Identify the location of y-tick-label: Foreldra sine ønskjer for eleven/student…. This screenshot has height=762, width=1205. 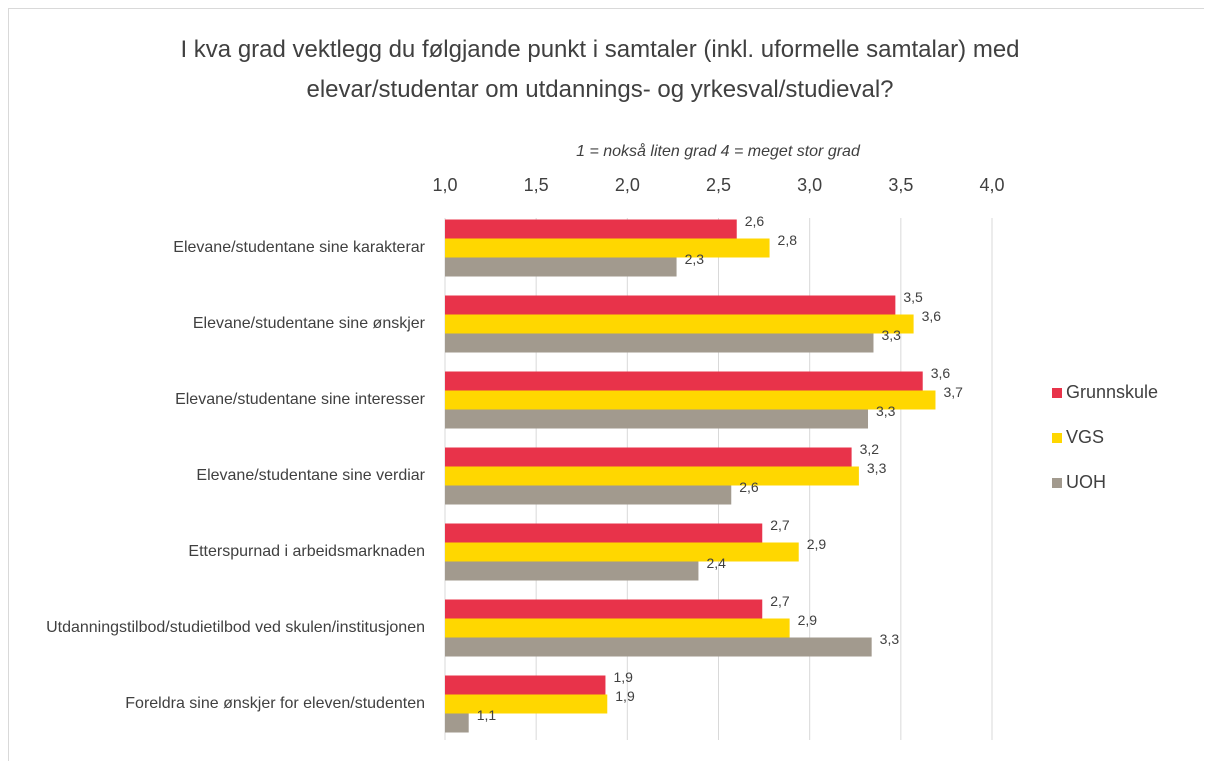
(275, 703).